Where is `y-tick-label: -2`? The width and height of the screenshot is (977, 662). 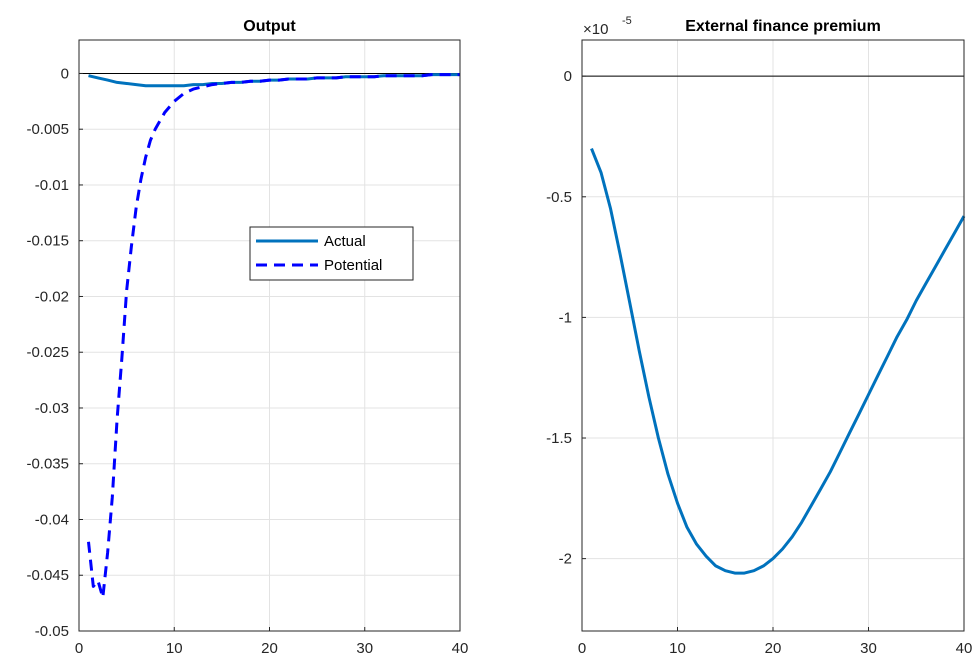
y-tick-label: -2 is located at coordinates (565, 559).